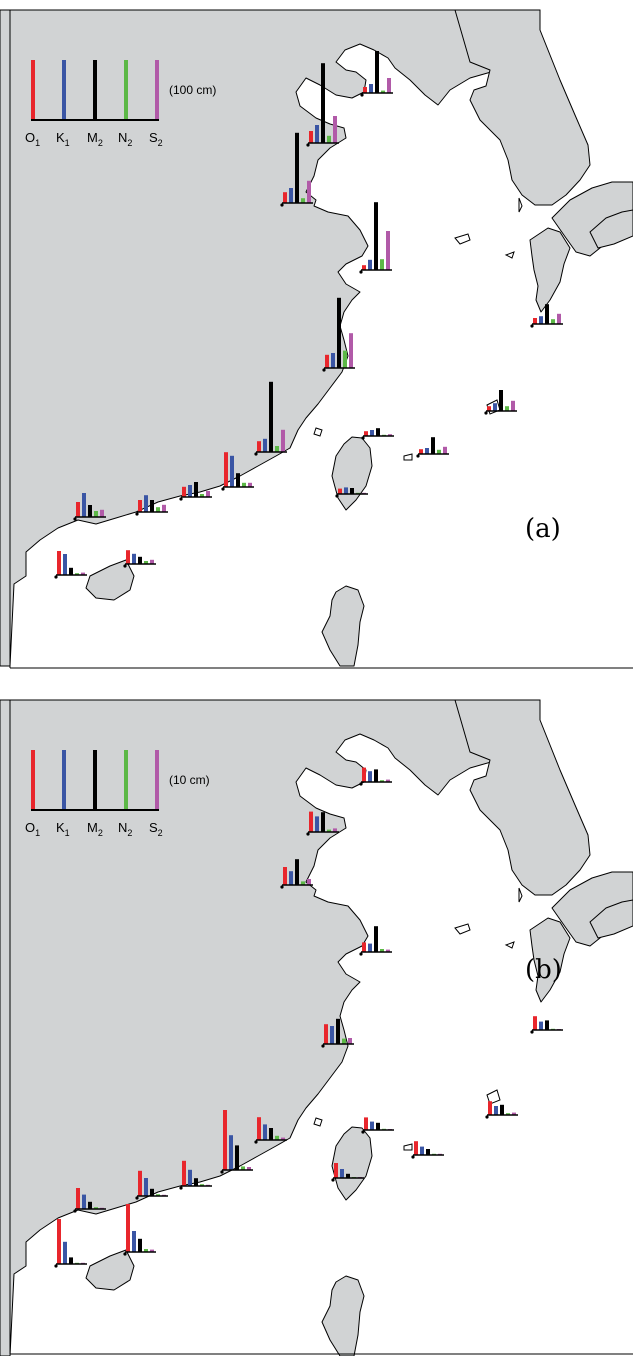  What do you see at coordinates (522, 797) in the screenshot?
I see `land-korea` at bounding box center [522, 797].